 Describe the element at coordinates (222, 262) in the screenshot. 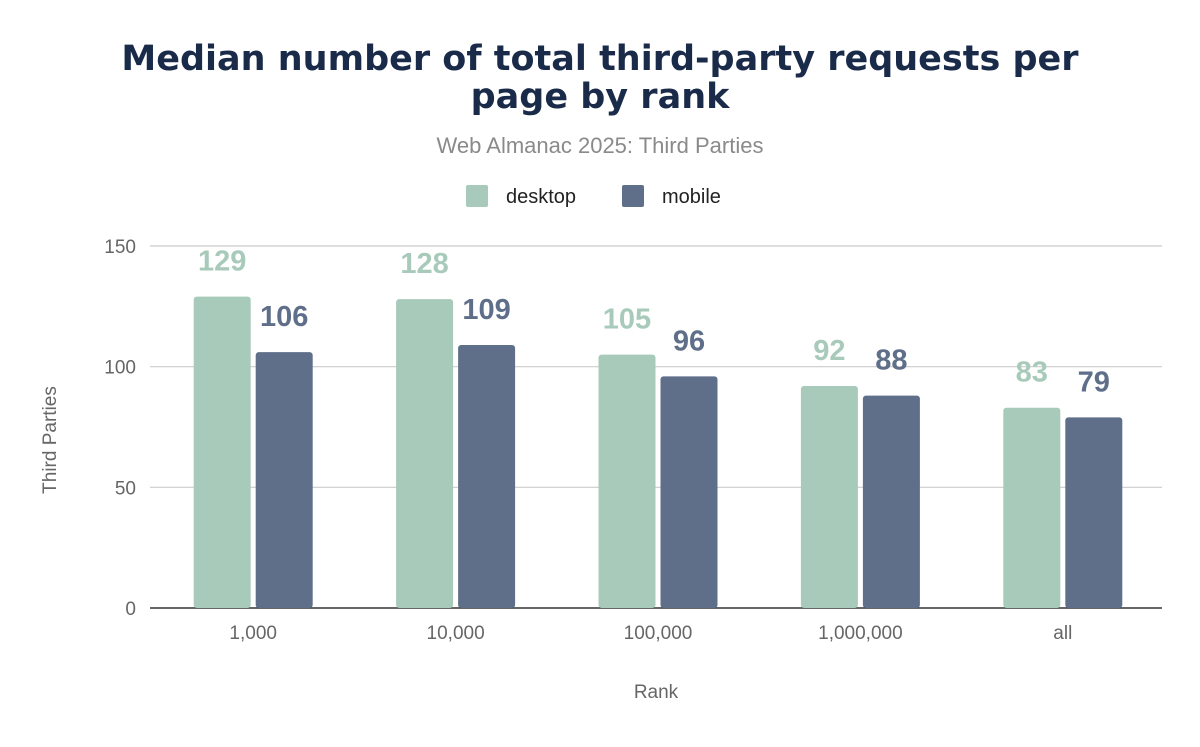

I see `data-label-desktop: 129` at that location.